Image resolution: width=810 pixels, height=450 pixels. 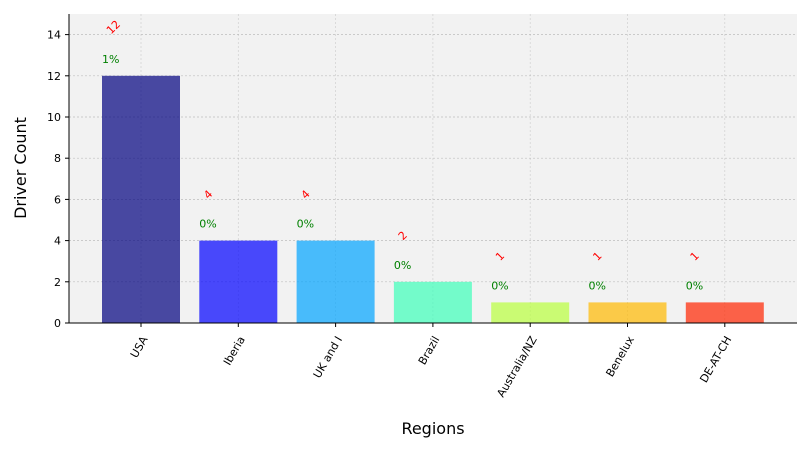 I want to click on x-tick-label: USA, so click(x=139, y=347).